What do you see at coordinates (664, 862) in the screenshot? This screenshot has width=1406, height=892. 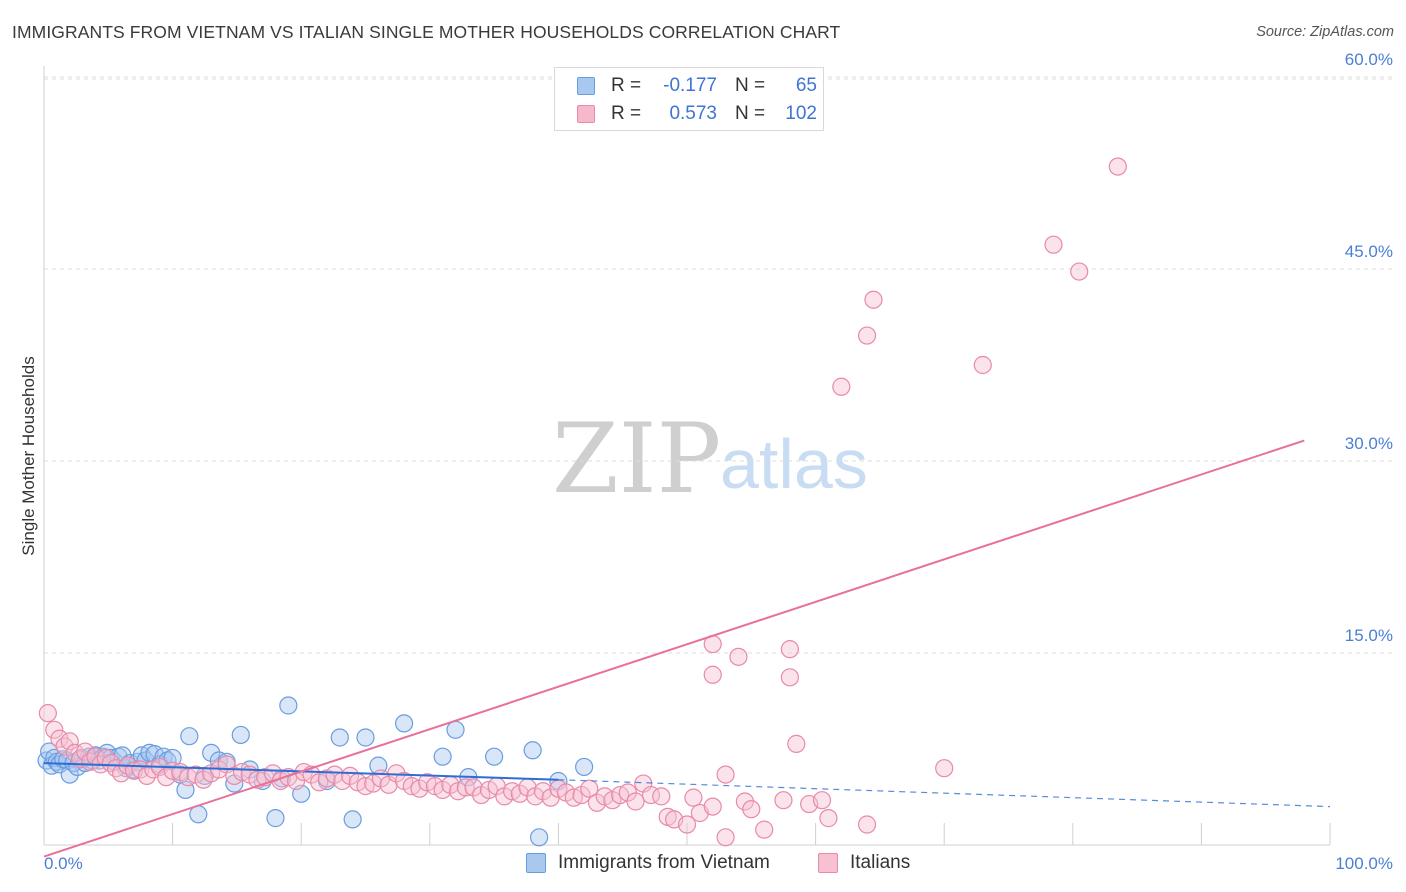 I see `bottom-legend-label: Immigrants from Vietnam` at bounding box center [664, 862].